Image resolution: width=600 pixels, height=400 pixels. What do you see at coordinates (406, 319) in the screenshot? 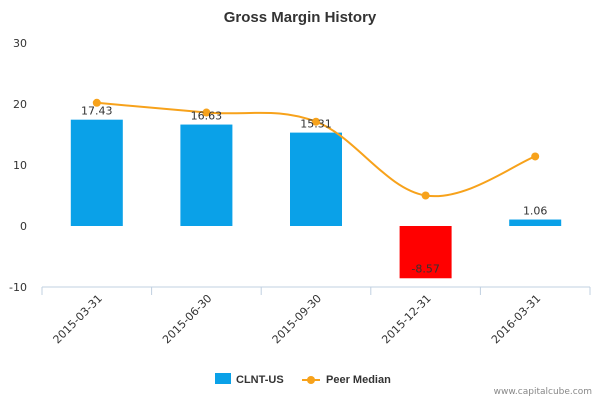
I see `x-tick-label: 2015-12-31` at bounding box center [406, 319].